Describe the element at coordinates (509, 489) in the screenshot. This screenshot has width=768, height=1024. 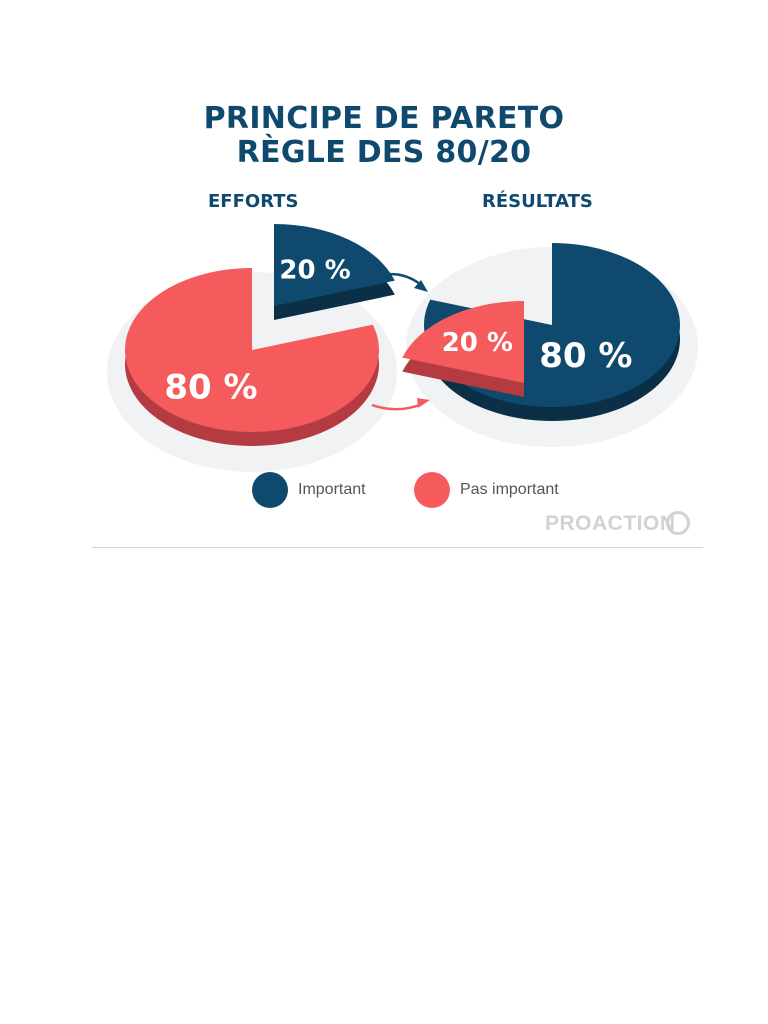
I see `legend-label-pas-important: Pas important` at that location.